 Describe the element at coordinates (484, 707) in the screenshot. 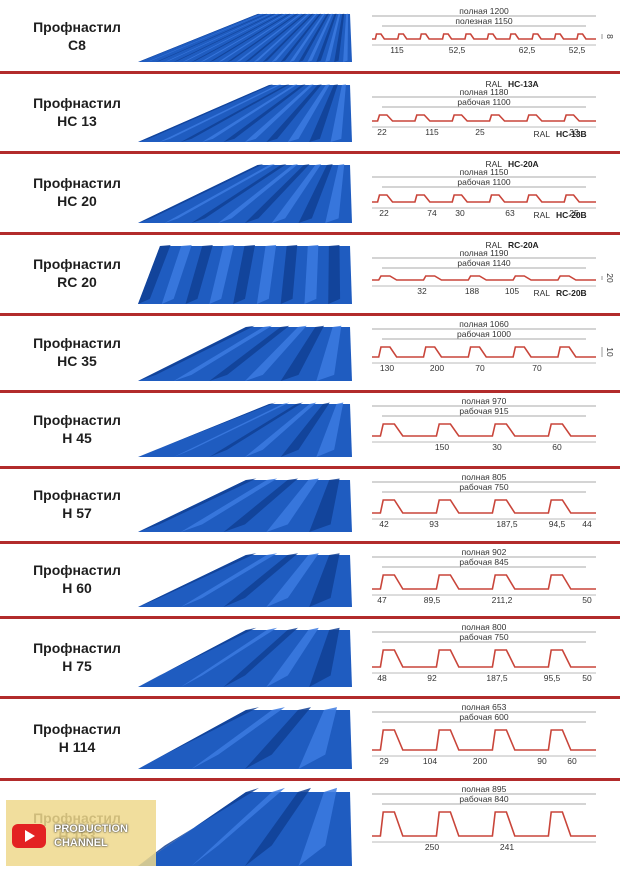

I see `overall-width-label: полная 653` at that location.